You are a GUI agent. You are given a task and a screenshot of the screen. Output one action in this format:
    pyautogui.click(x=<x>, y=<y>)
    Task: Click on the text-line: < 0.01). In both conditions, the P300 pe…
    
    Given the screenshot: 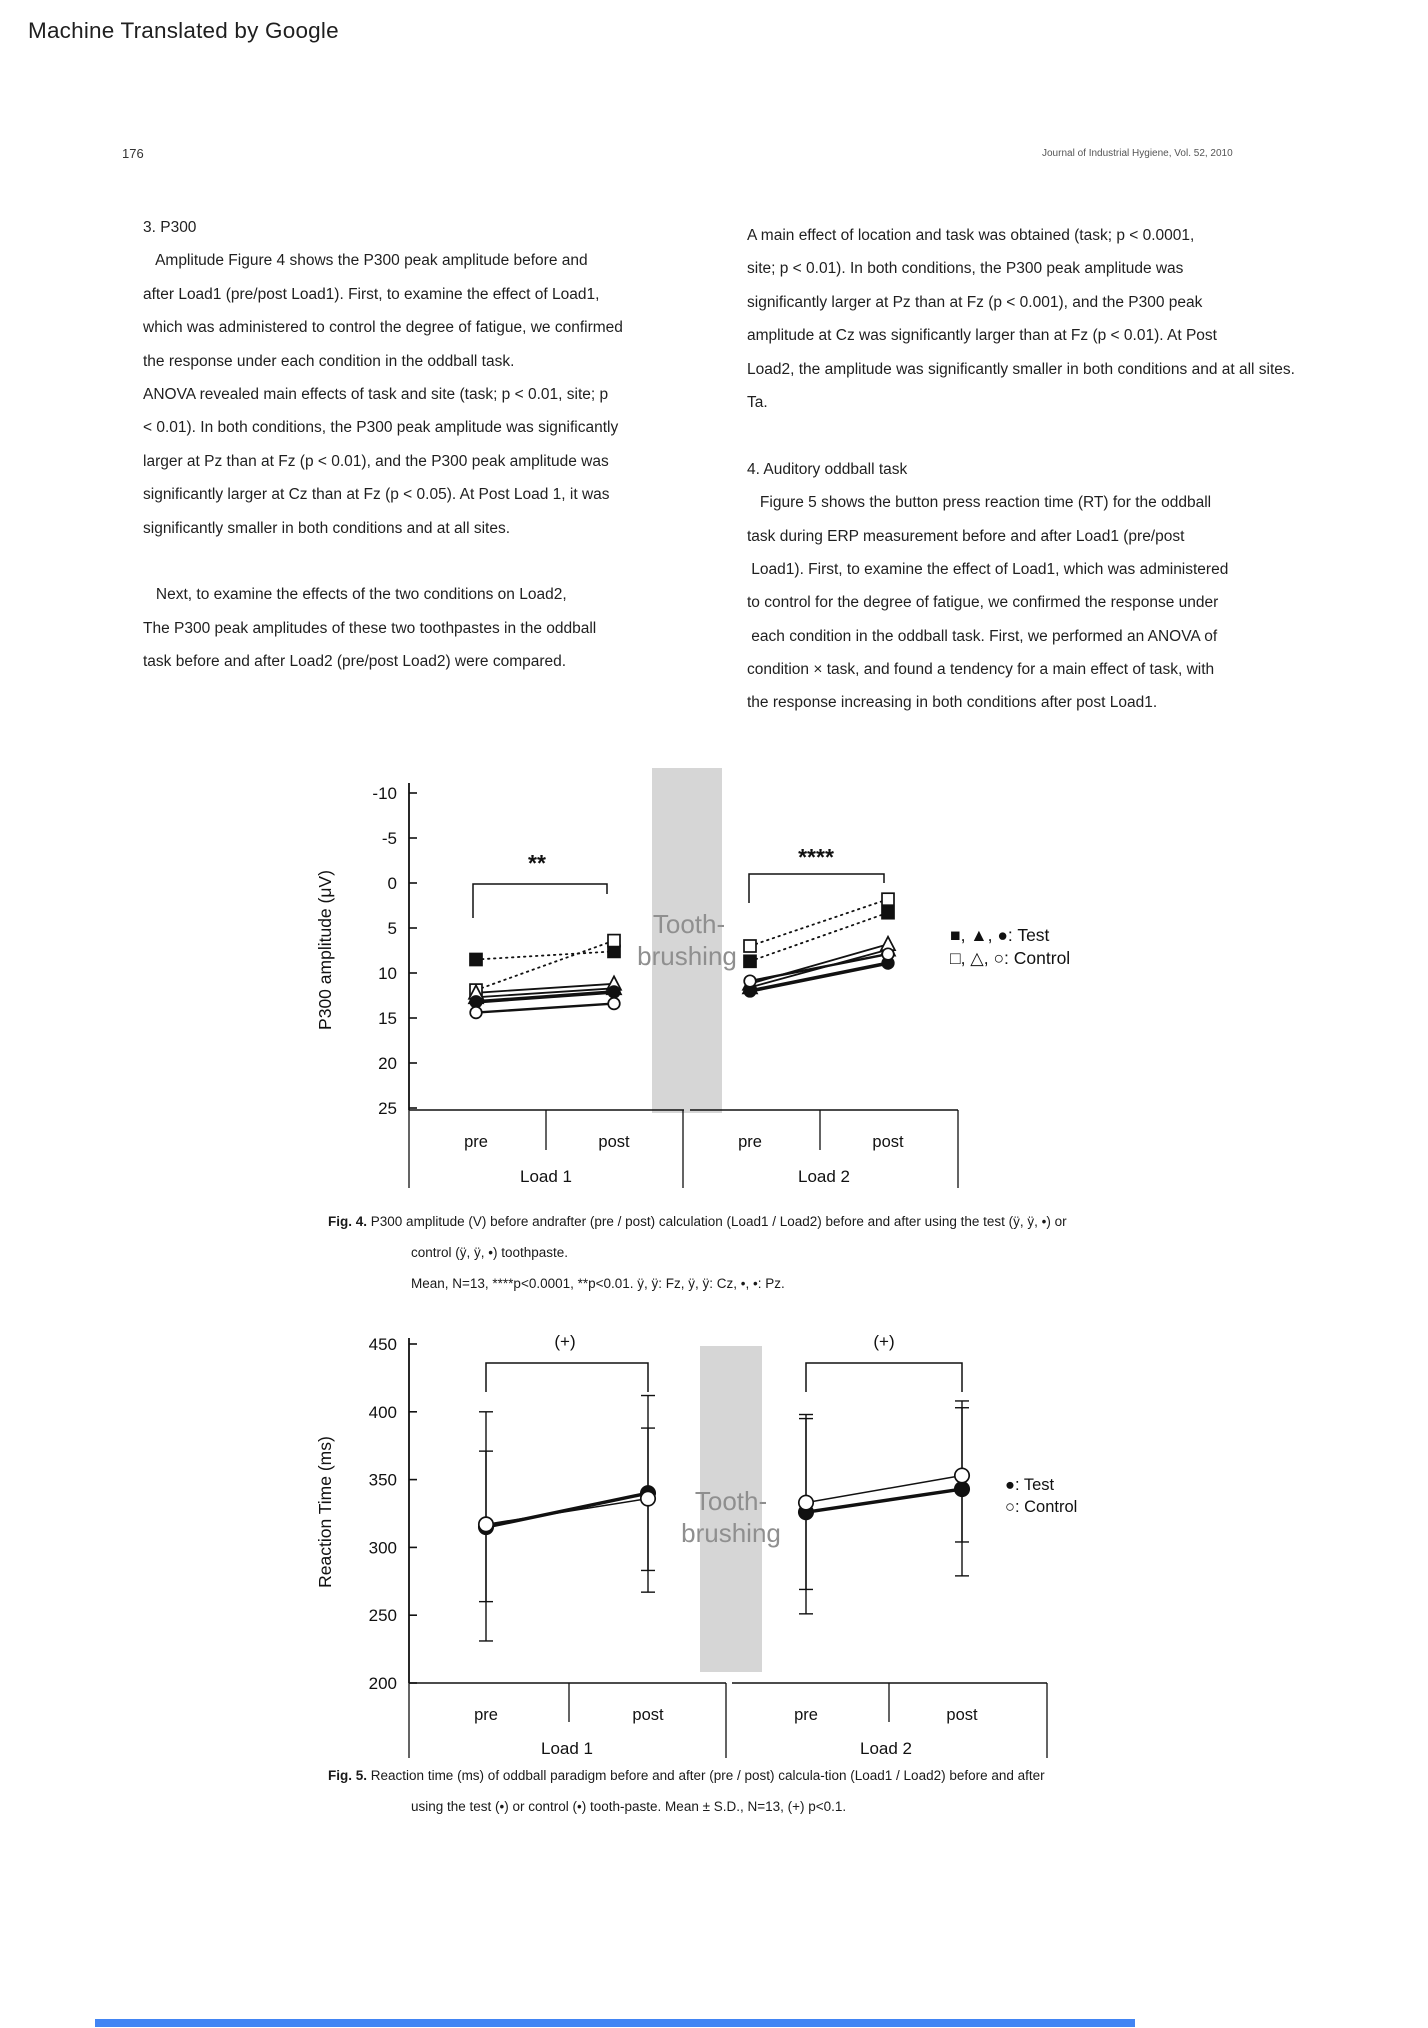 What is the action you would take?
    pyautogui.click(x=381, y=428)
    